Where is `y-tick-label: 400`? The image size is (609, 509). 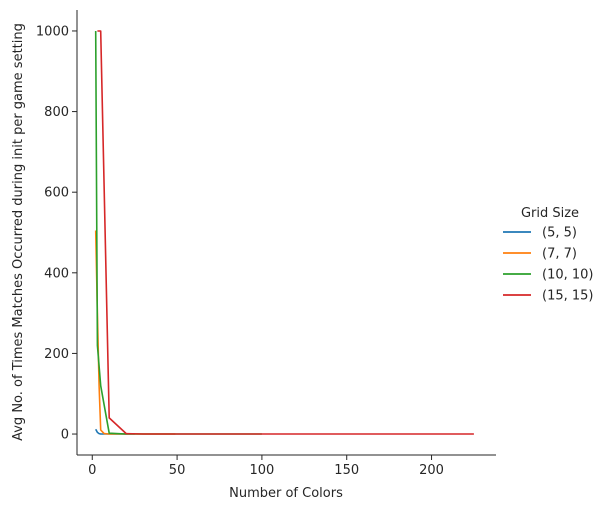
y-tick-label: 400 is located at coordinates (56, 273).